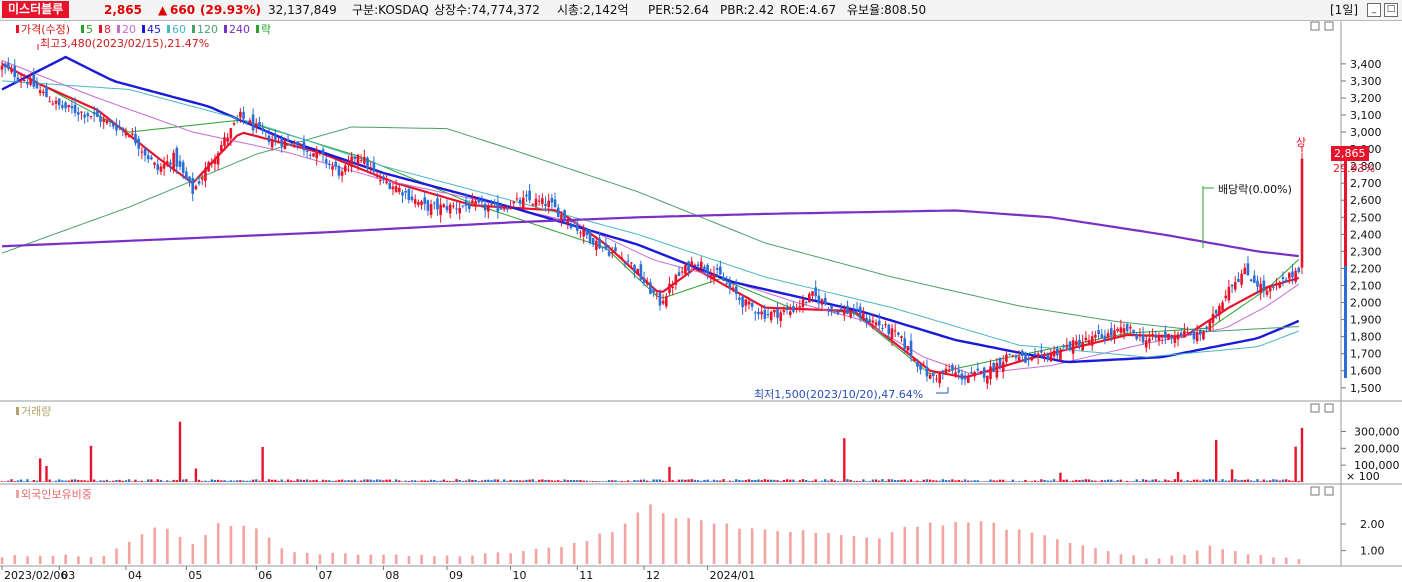 This screenshot has height=582, width=1402. What do you see at coordinates (1344, 10) in the screenshot?
I see `period-selector: [1일]` at bounding box center [1344, 10].